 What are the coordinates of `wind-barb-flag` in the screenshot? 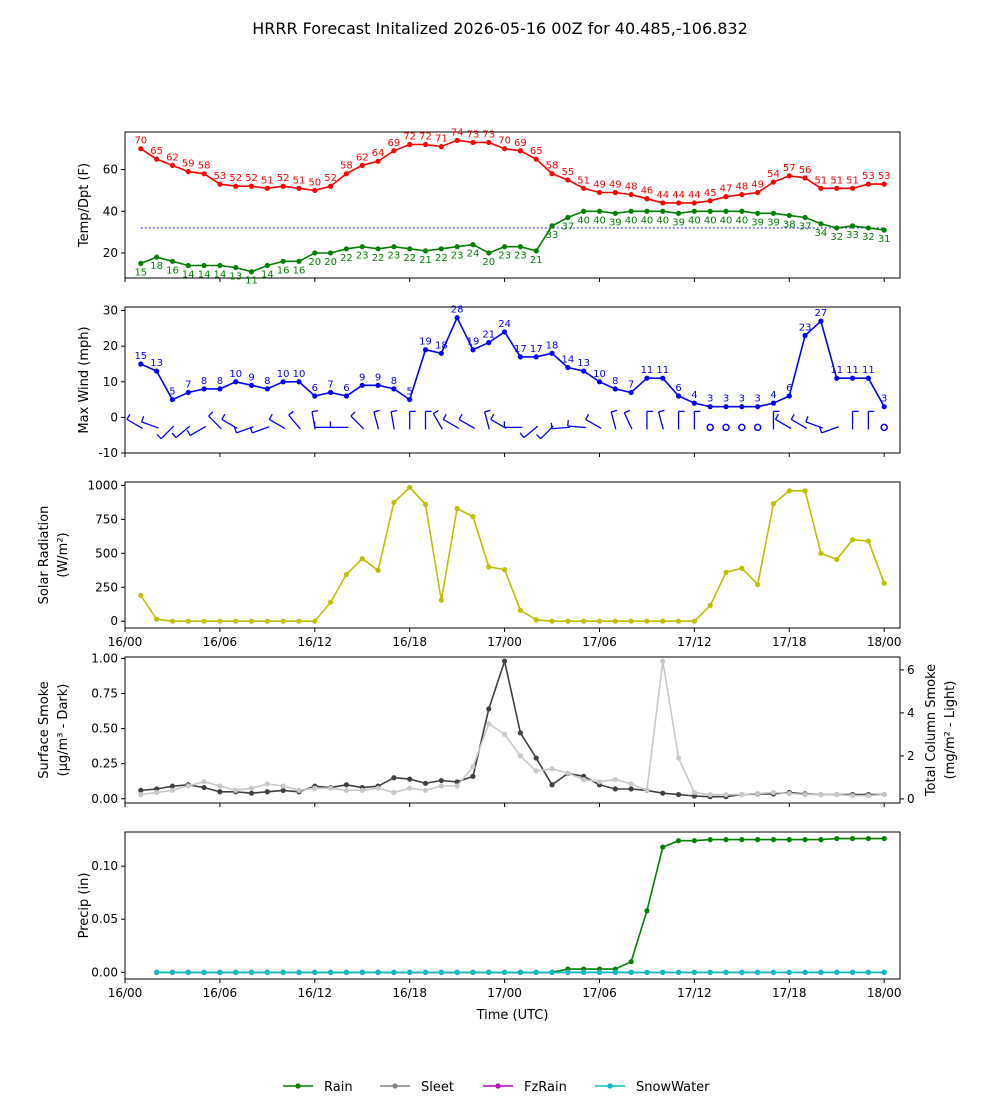 It's located at (394, 411).